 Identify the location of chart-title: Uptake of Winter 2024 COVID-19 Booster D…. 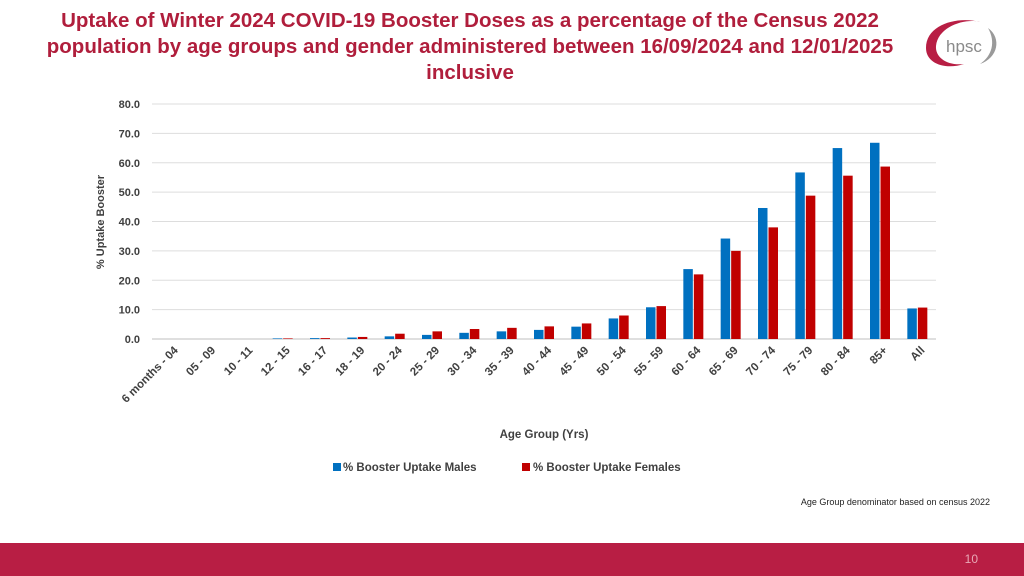
(470, 46).